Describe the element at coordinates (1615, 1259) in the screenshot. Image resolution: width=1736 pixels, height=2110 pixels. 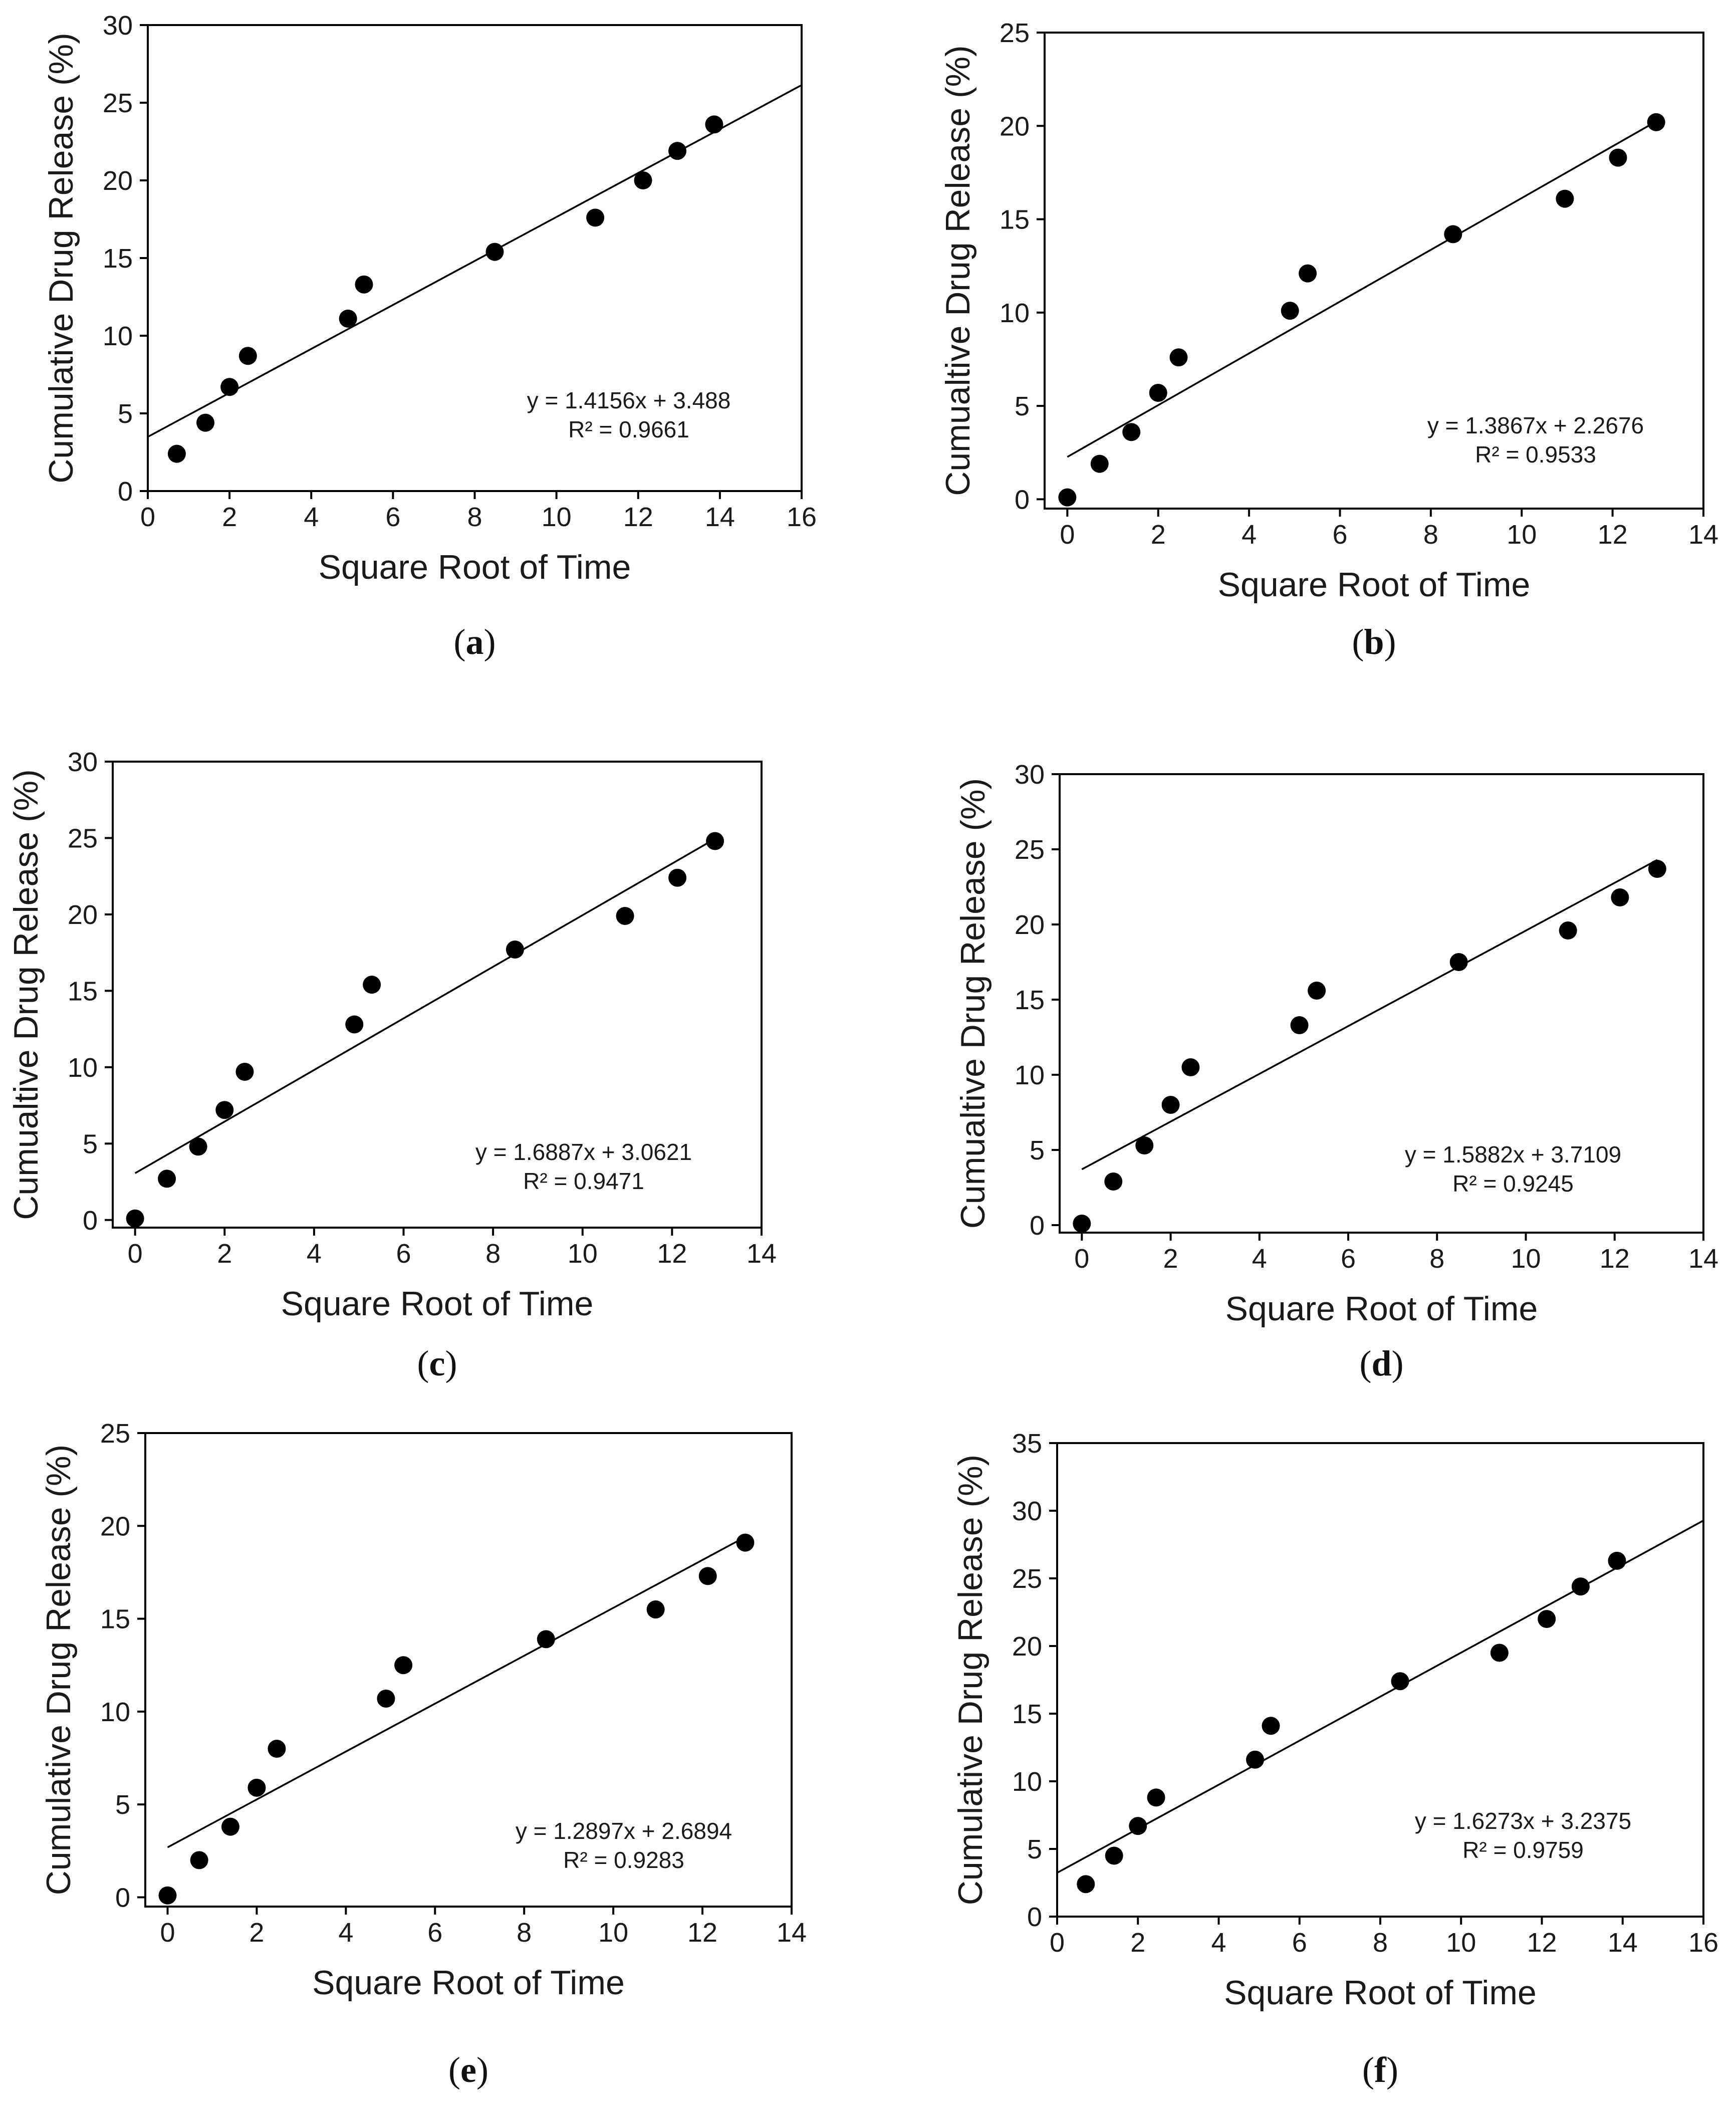
I see `x-tick-label-d: 12` at that location.